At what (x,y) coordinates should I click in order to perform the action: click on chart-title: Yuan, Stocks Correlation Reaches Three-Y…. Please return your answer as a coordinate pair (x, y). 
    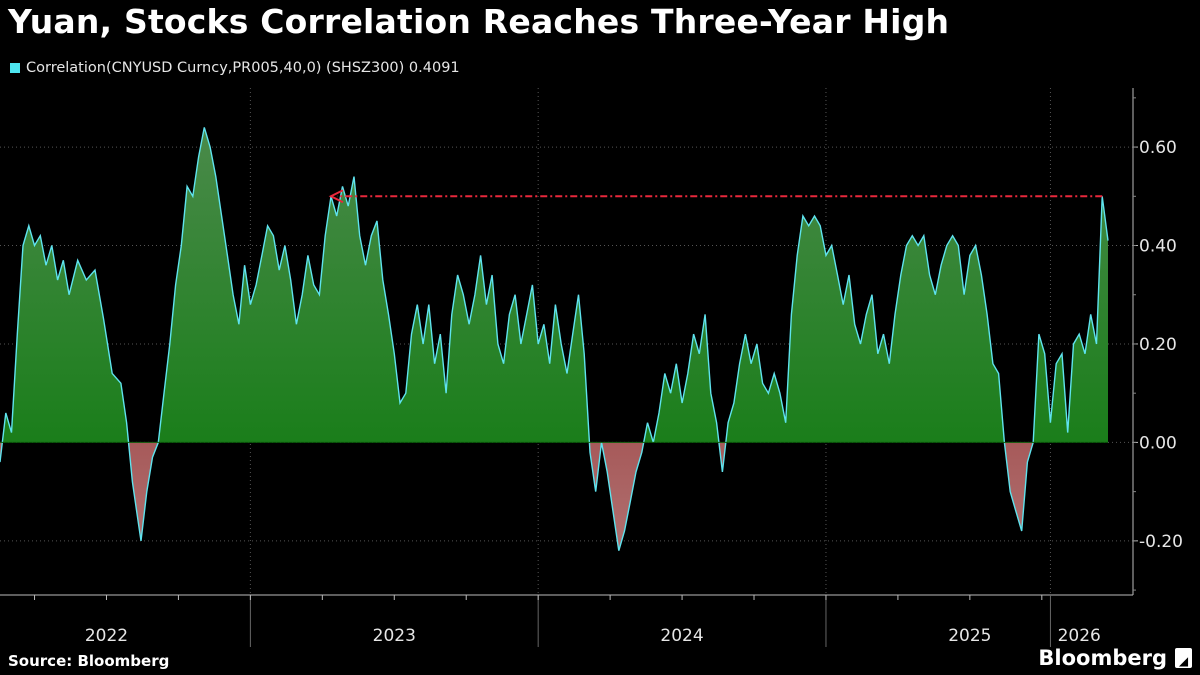
    Looking at the image, I should click on (479, 21).